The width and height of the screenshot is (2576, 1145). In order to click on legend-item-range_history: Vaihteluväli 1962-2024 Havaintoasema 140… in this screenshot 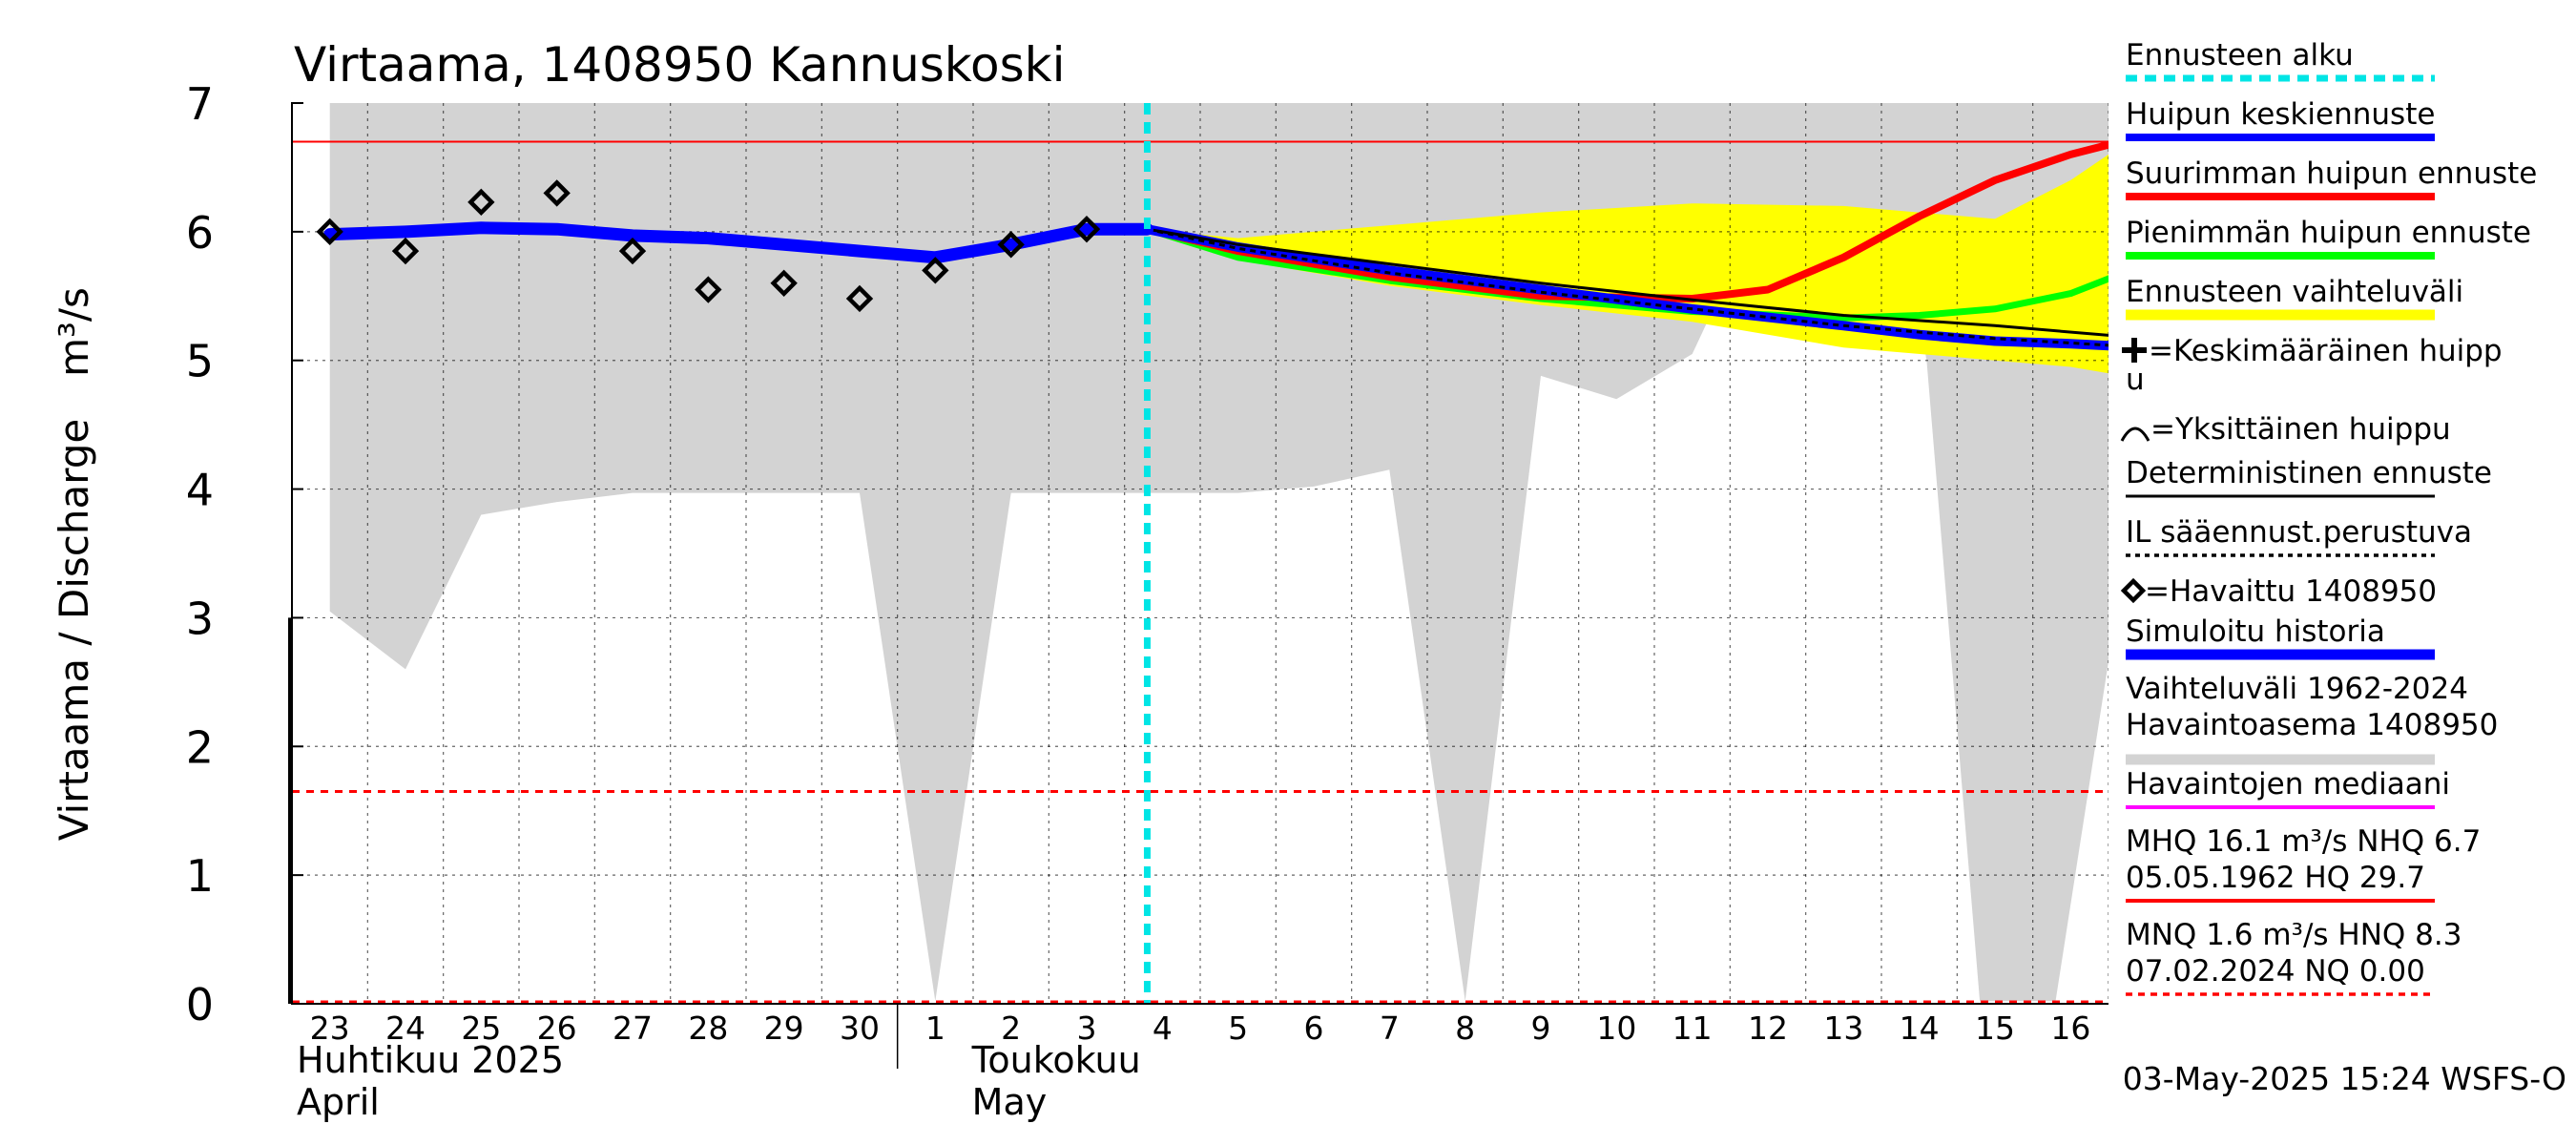, I will do `click(2312, 719)`.